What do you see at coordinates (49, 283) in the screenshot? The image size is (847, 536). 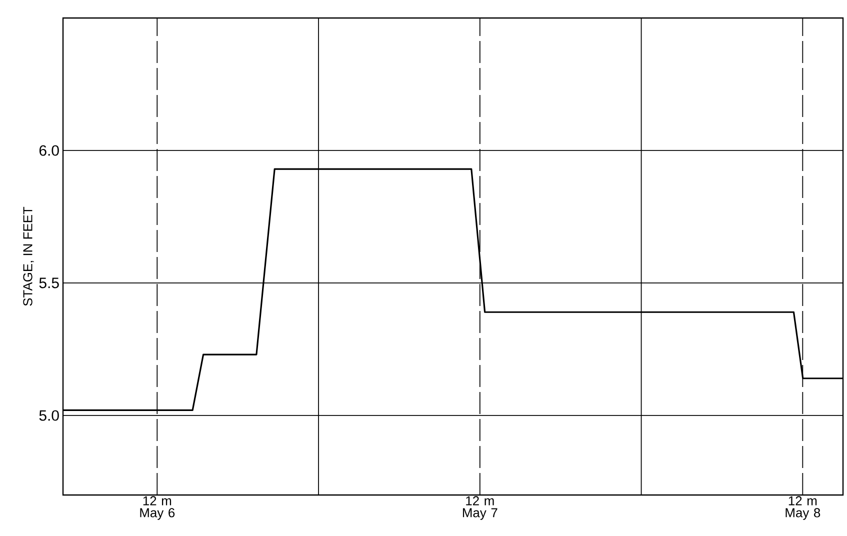 I see `y-tick-label: 5.5` at bounding box center [49, 283].